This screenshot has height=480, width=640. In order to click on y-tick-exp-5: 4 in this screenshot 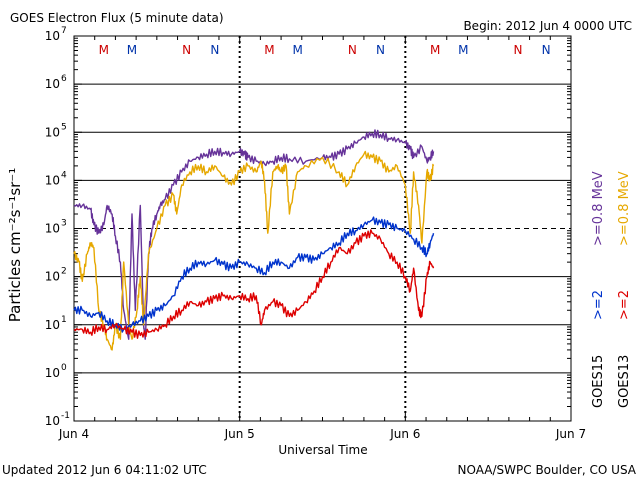, I will do `click(64, 175)`.